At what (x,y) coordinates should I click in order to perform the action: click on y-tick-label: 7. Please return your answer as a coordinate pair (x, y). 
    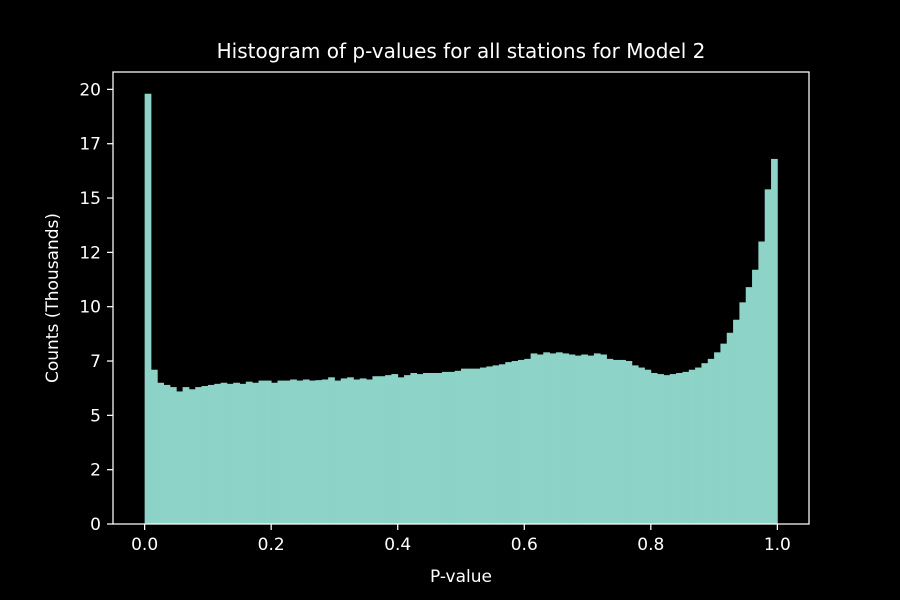
    Looking at the image, I should click on (95, 362).